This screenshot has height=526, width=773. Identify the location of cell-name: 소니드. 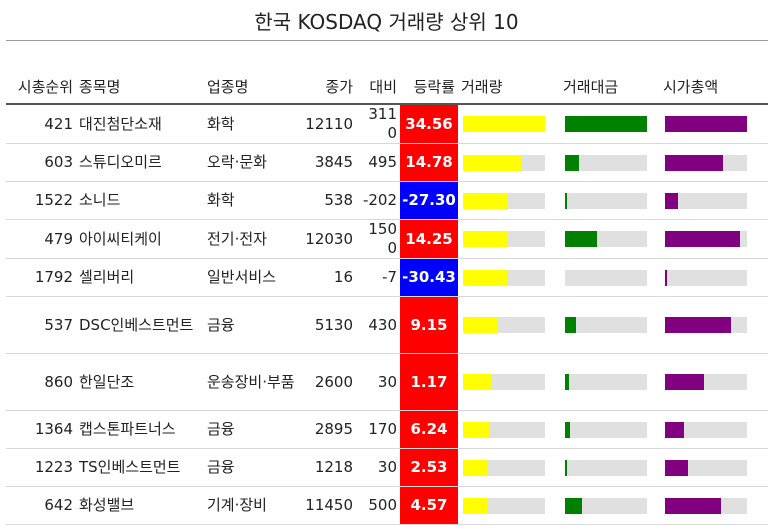
(140, 200).